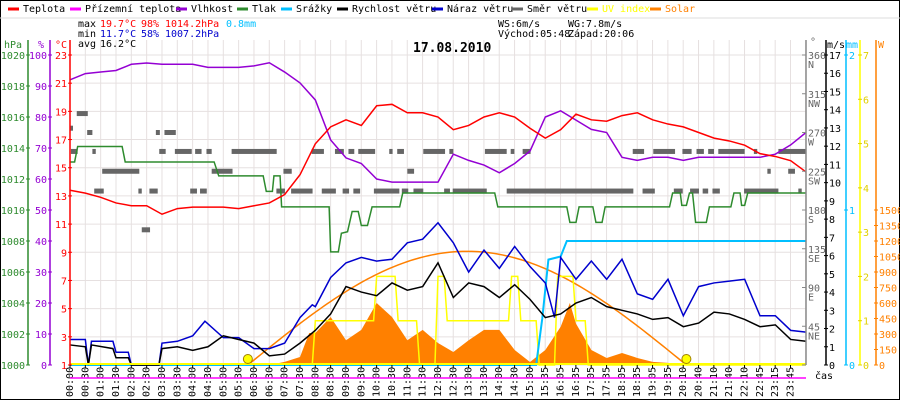 Image resolution: width=900 pixels, height=400 pixels. Describe the element at coordinates (247, 359) in the screenshot. I see `sunrise-marker` at that location.